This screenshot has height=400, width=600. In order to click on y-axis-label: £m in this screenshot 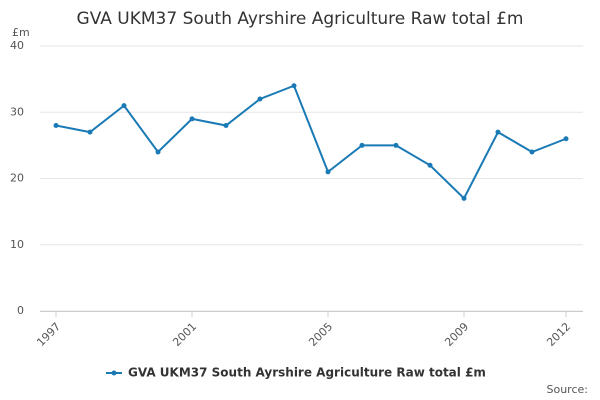, I will do `click(21, 32)`.